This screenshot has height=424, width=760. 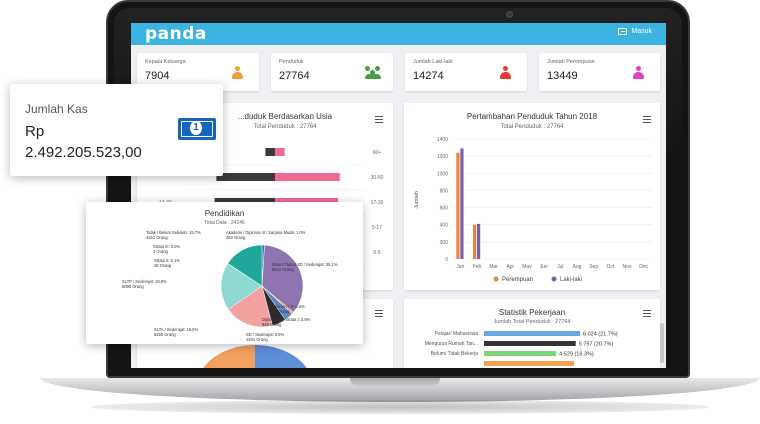 I want to click on kas-currency: Rp, so click(x=35, y=131).